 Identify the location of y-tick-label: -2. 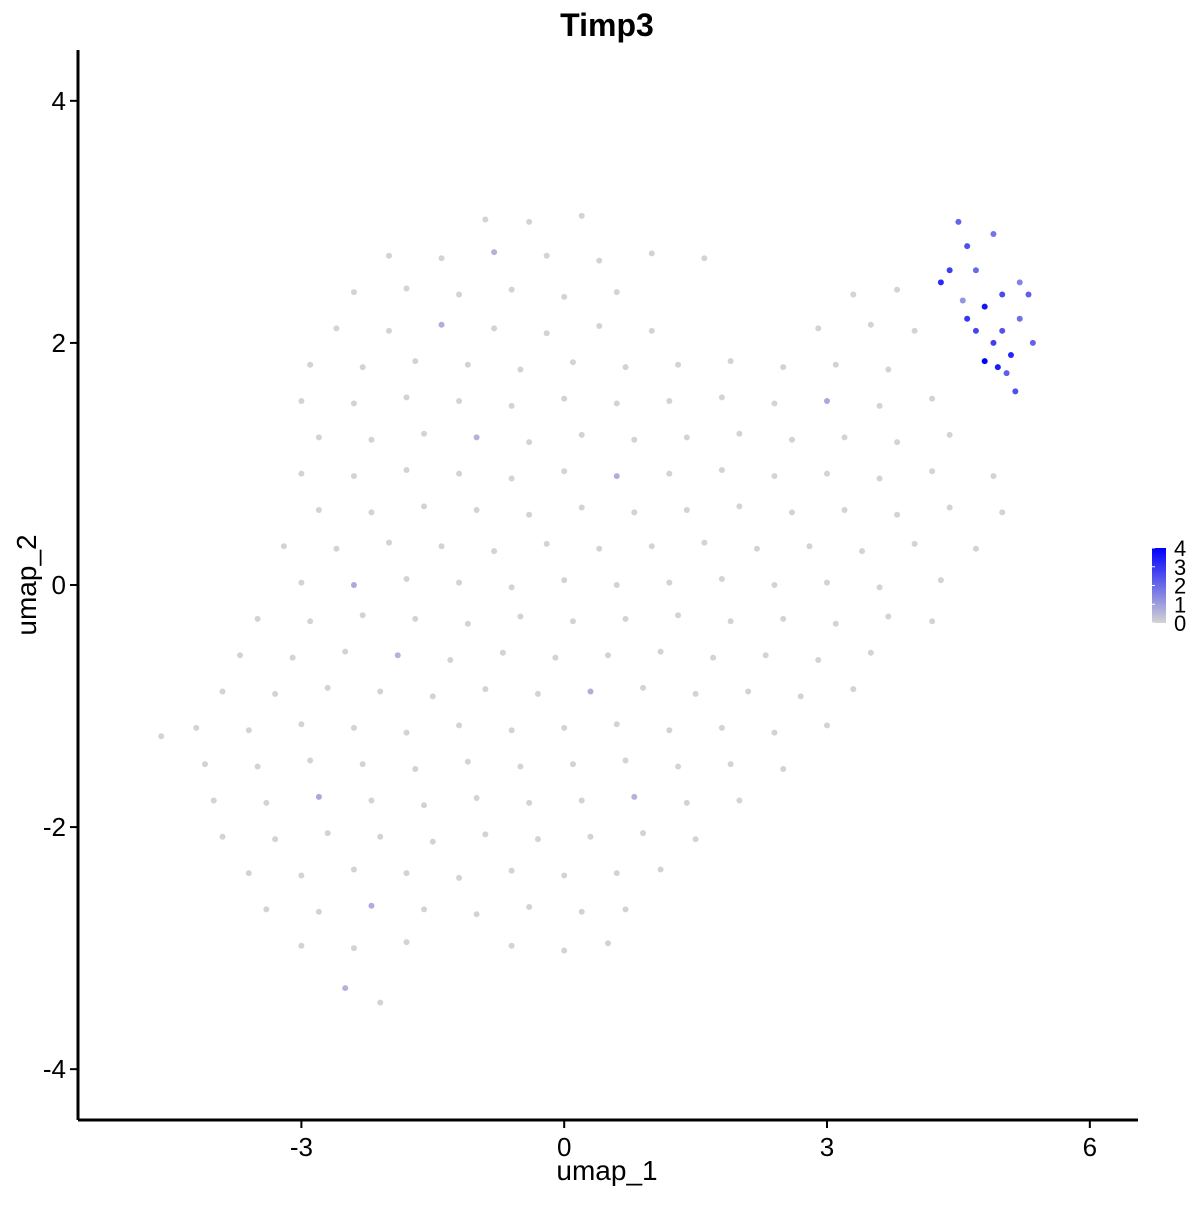
(54, 827).